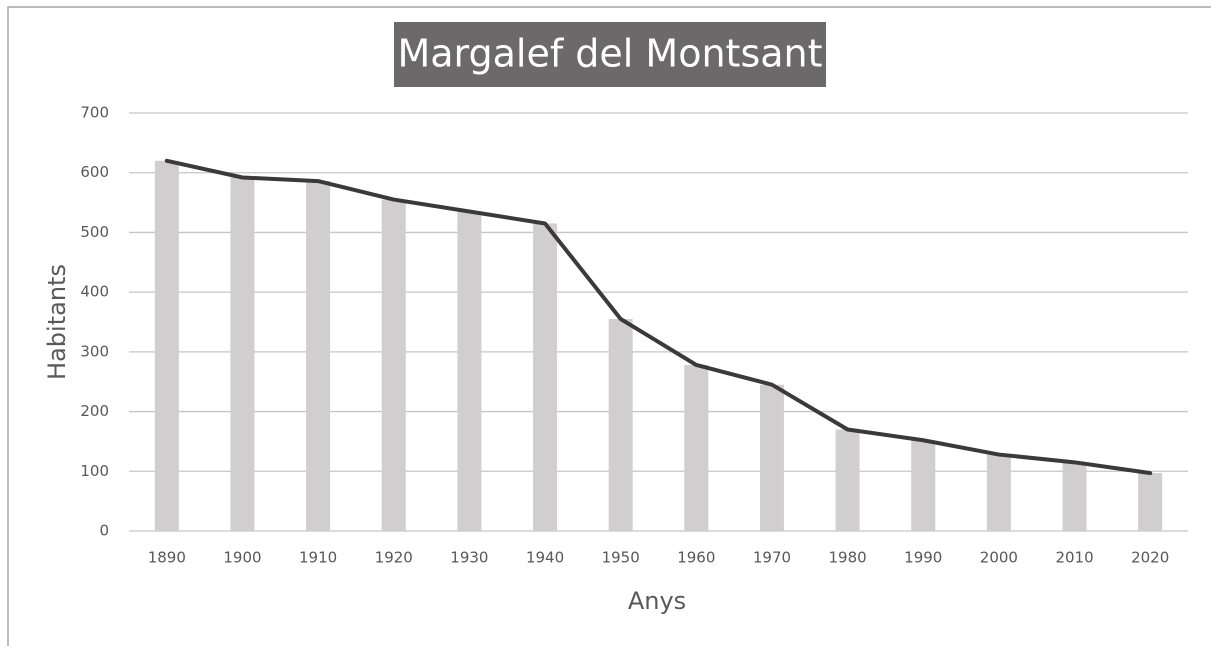  What do you see at coordinates (696, 558) in the screenshot?
I see `x-tick-label: 1960` at bounding box center [696, 558].